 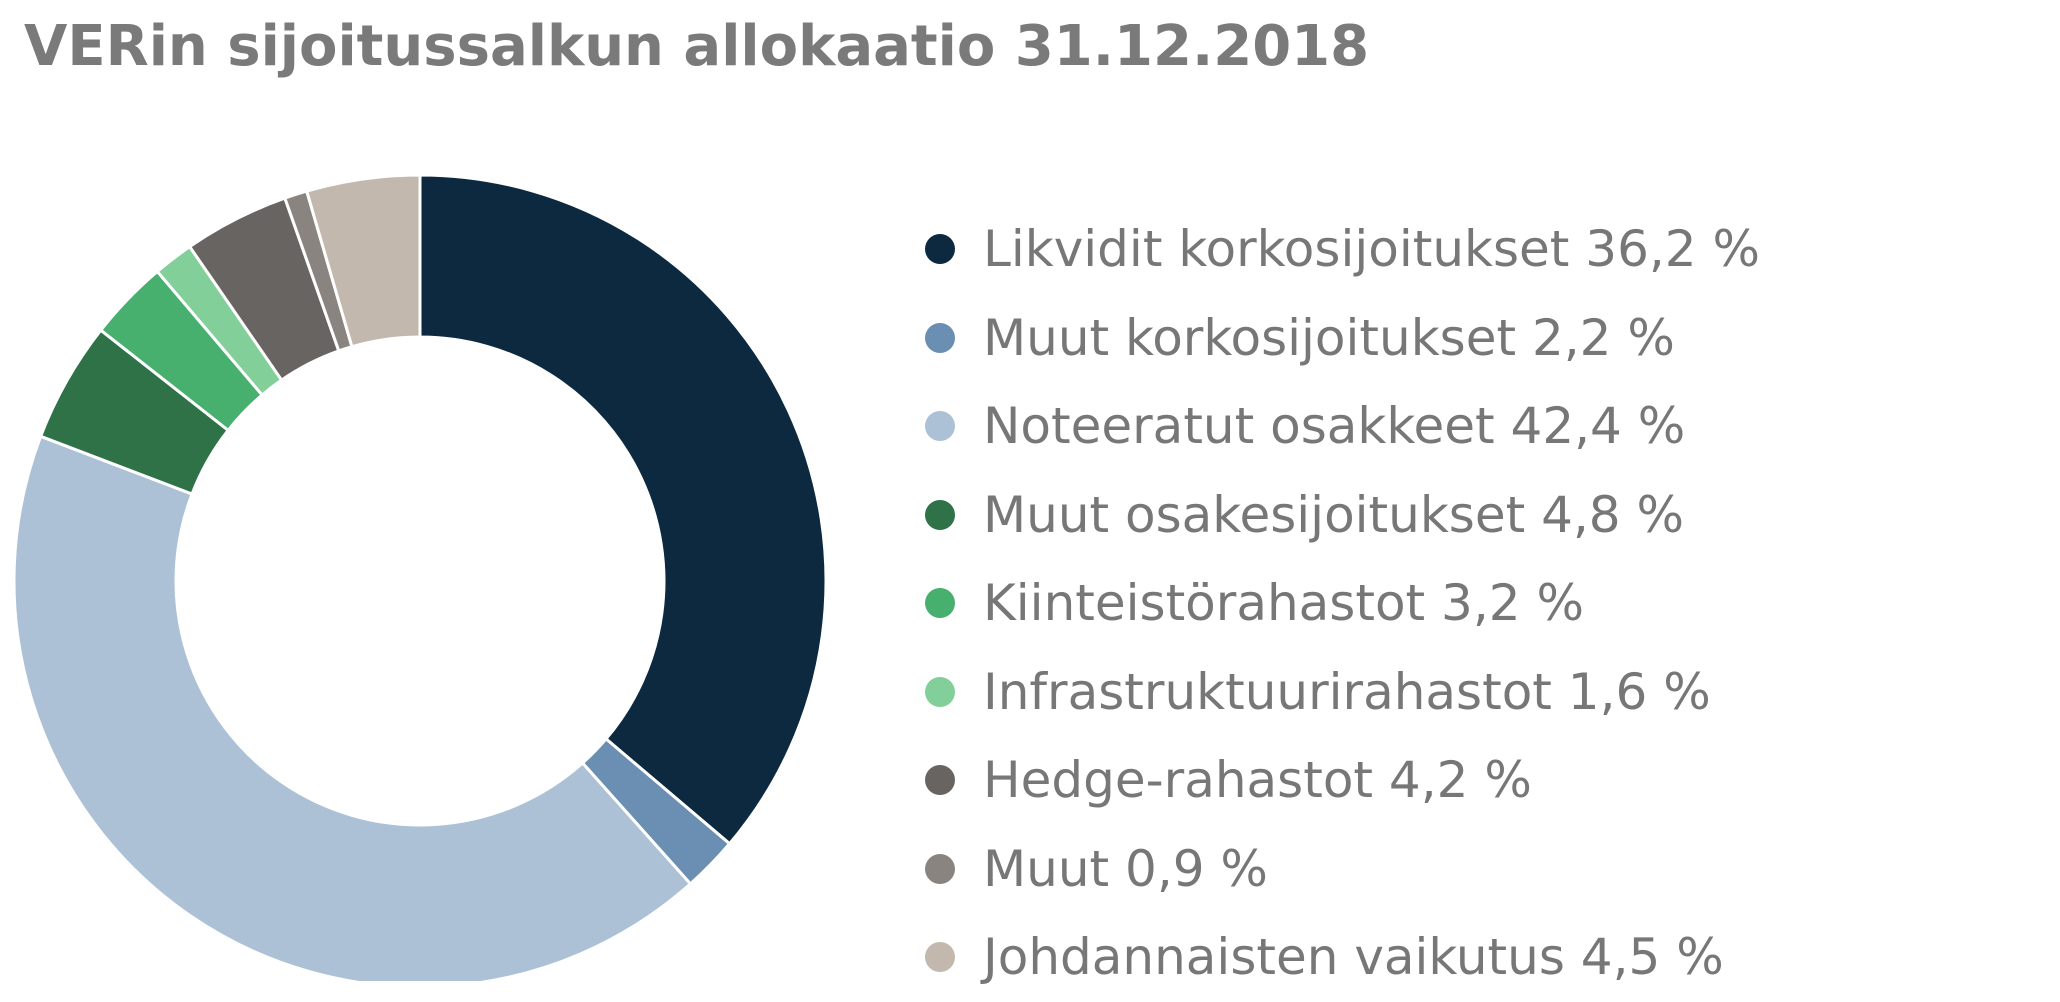 I want to click on legend-item-4: Muut osakesijoitukset 4,8 %, so click(x=1342, y=515).